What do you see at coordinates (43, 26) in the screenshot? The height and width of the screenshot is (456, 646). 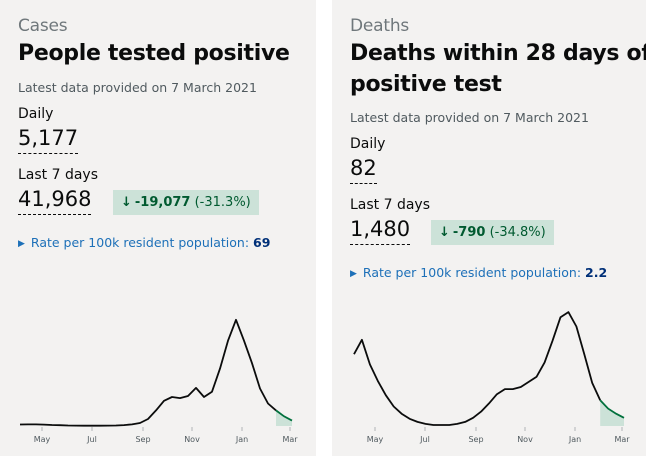 I see `card-caption: Cases` at bounding box center [43, 26].